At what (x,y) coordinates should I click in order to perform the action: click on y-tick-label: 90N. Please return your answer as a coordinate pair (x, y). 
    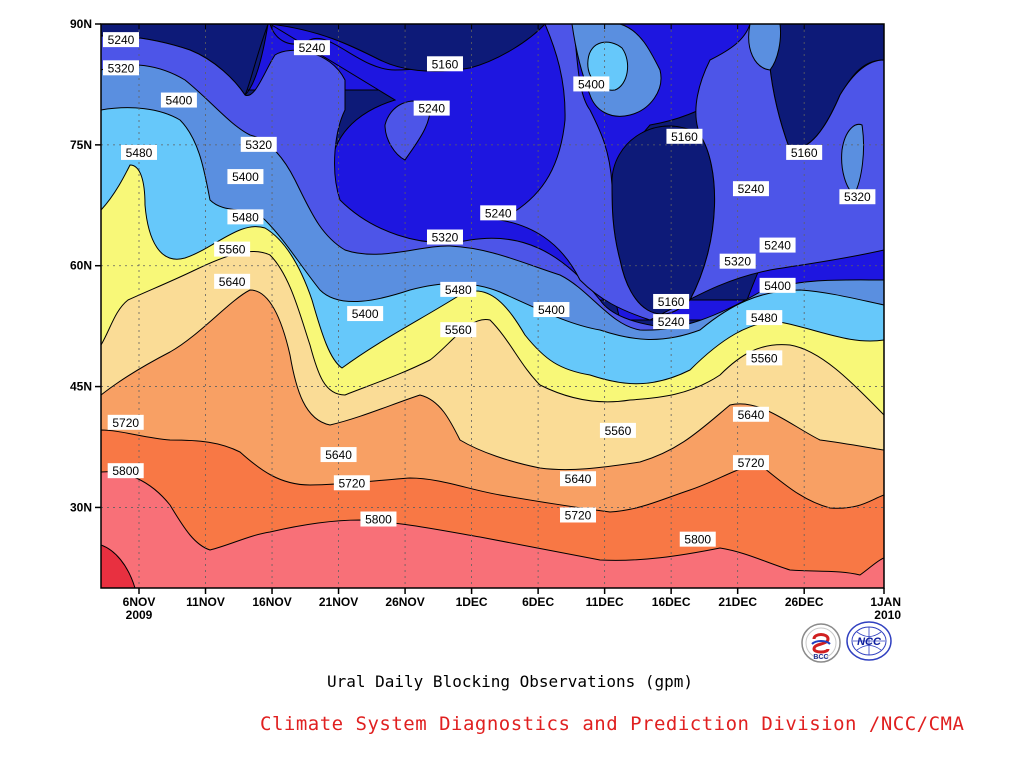
    Looking at the image, I should click on (81, 24).